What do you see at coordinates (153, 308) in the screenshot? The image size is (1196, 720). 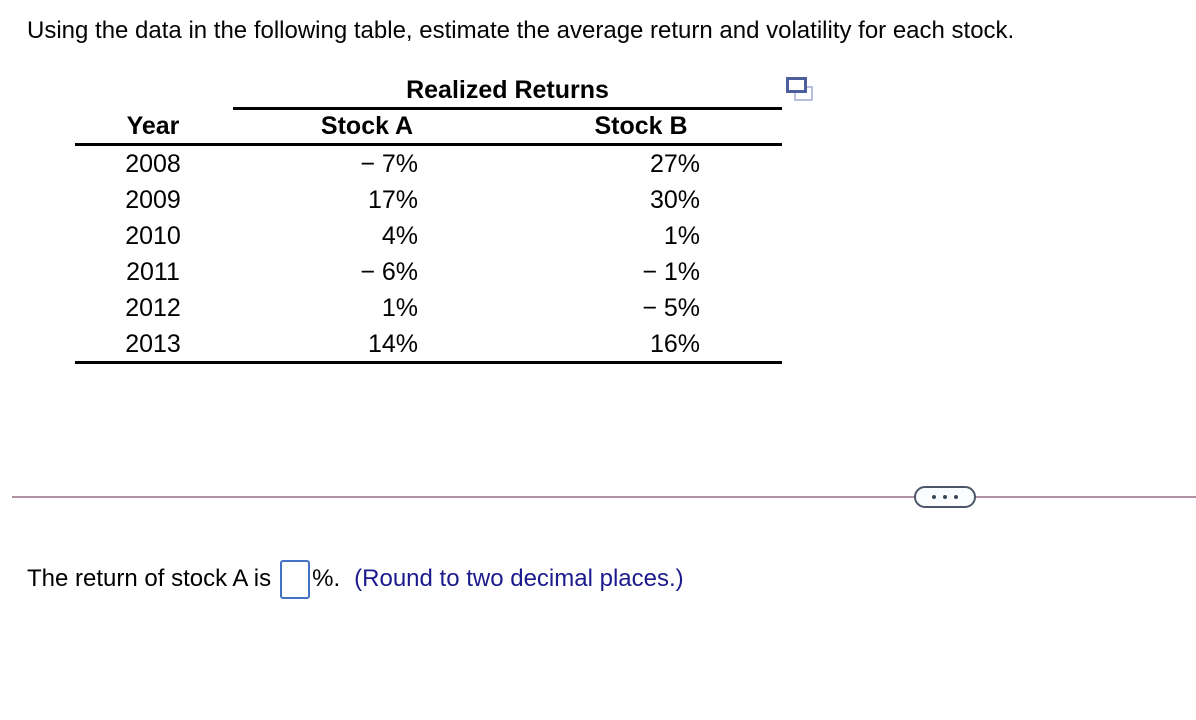 I see `cell-year: 2012` at bounding box center [153, 308].